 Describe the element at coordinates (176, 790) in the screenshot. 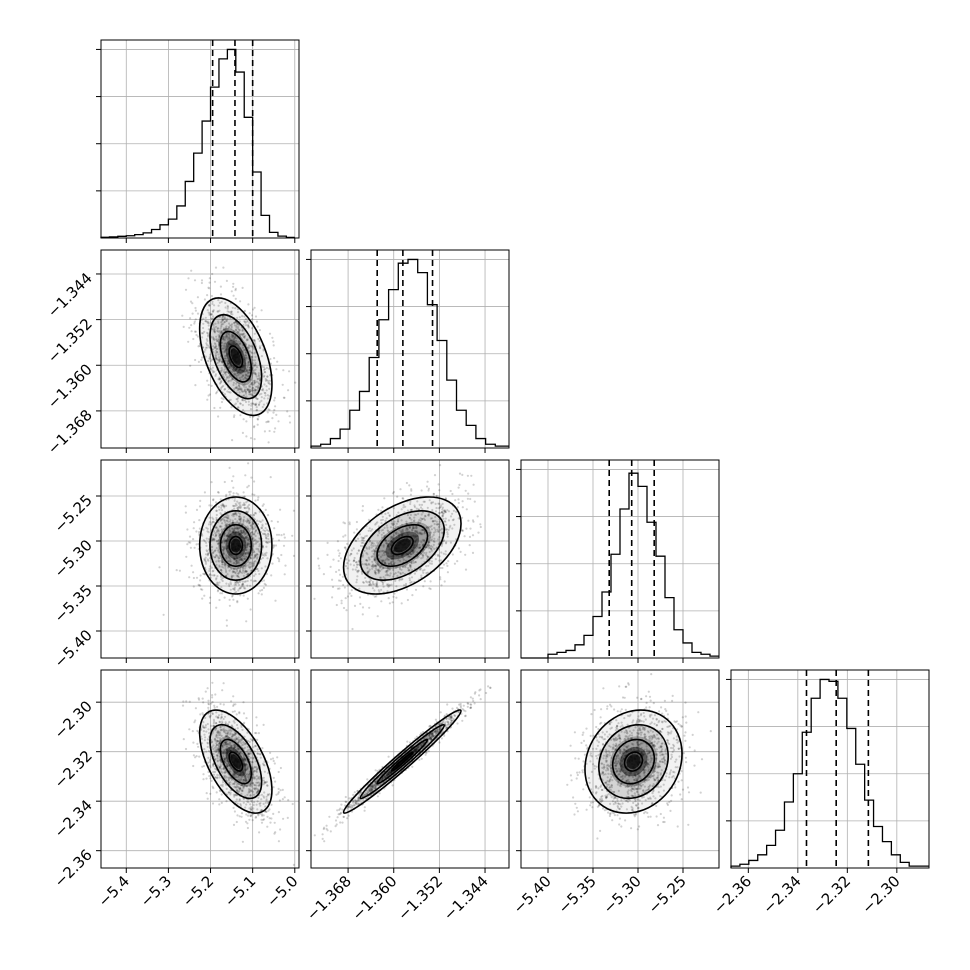

I see `scatter-panel-3-0: −5.4 −5.3 −5.2 −5.1 −5.0−2.36−2.34−2.32−2.30` at that location.